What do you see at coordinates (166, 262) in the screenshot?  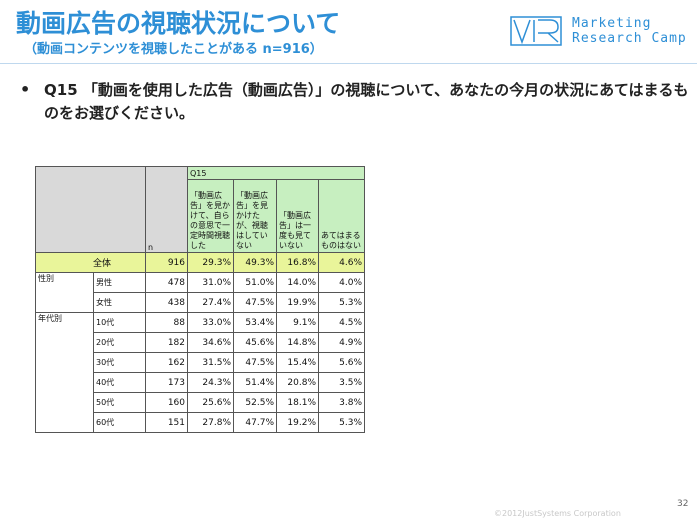 I see `cell-n: 916` at bounding box center [166, 262].